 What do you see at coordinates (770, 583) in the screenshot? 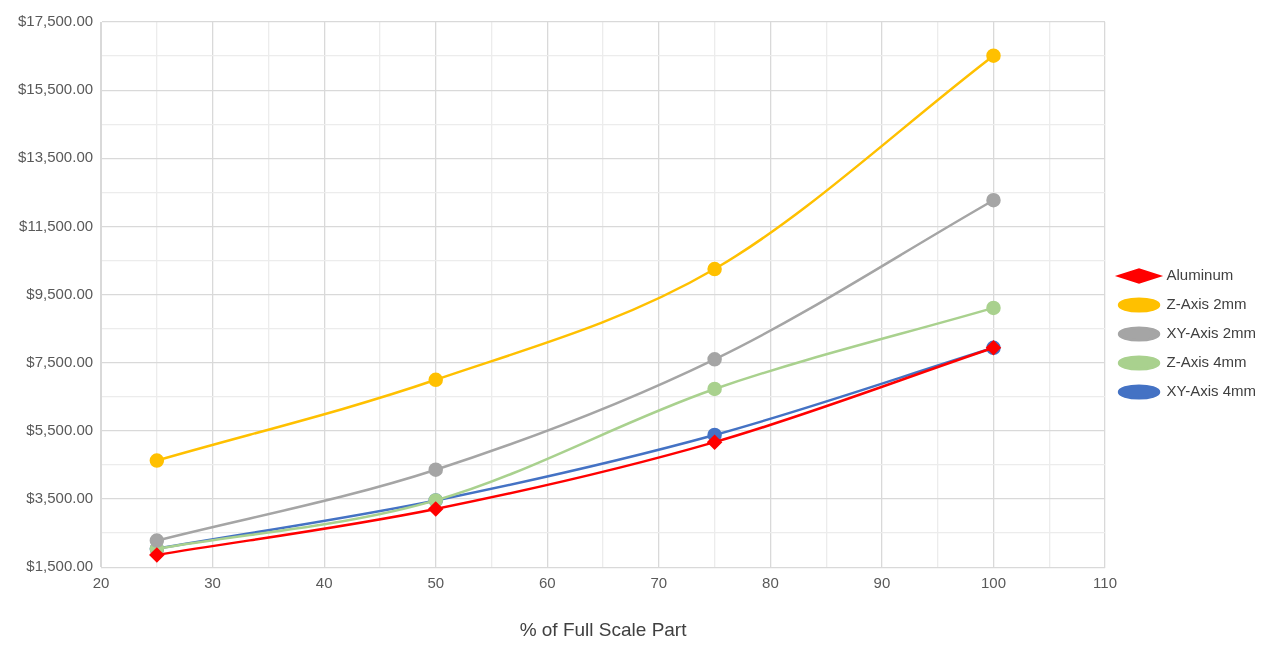
I see `x-tick-label: 80` at bounding box center [770, 583].